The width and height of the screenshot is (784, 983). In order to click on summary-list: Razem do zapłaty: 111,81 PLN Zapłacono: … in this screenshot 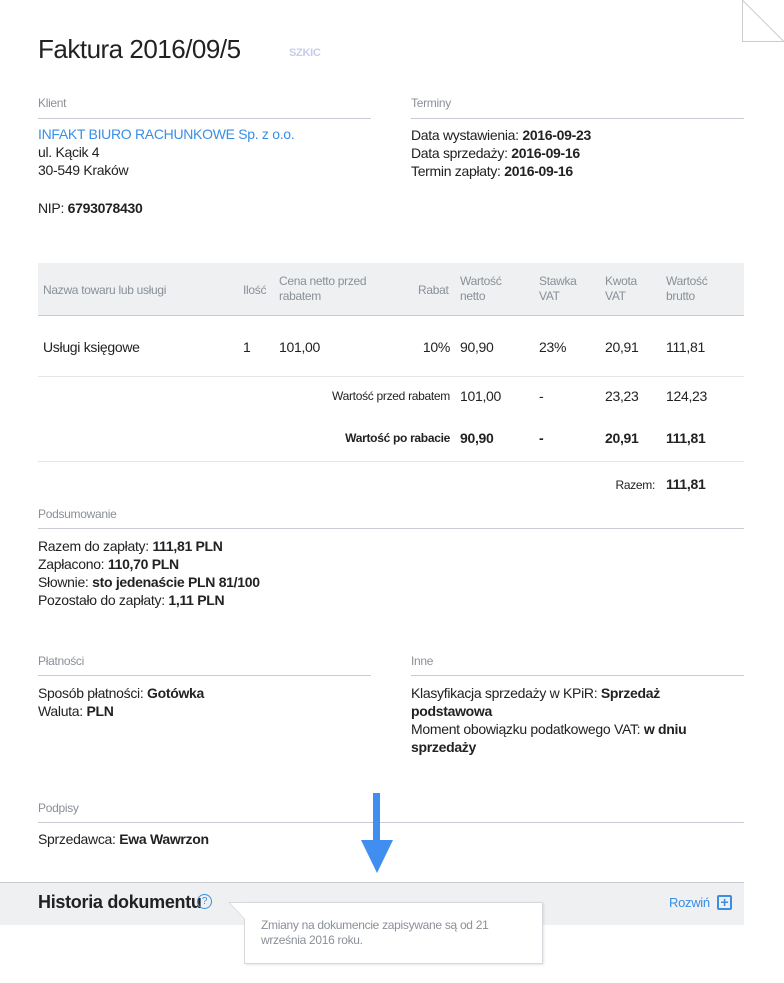, I will do `click(149, 573)`.